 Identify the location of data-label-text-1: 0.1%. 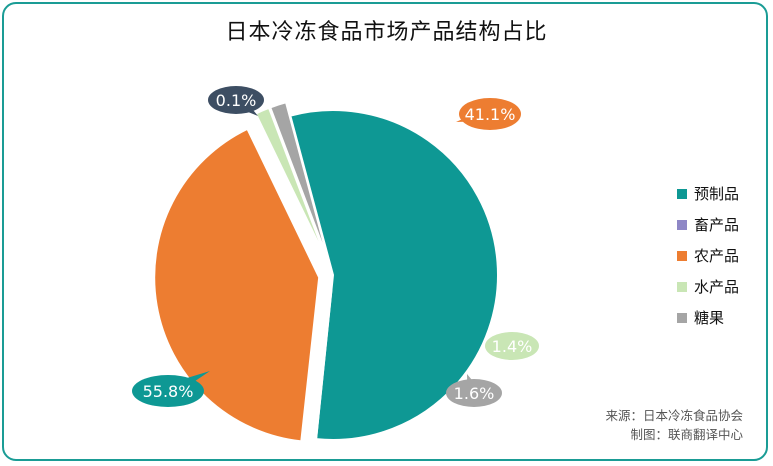
(236, 100).